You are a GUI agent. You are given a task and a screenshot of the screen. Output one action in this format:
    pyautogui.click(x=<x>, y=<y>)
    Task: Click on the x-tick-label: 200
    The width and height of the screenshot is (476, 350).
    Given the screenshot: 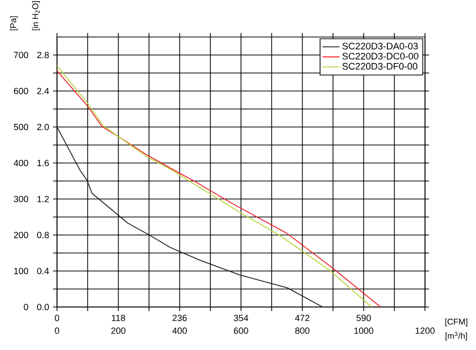 What is the action you would take?
    pyautogui.click(x=118, y=331)
    